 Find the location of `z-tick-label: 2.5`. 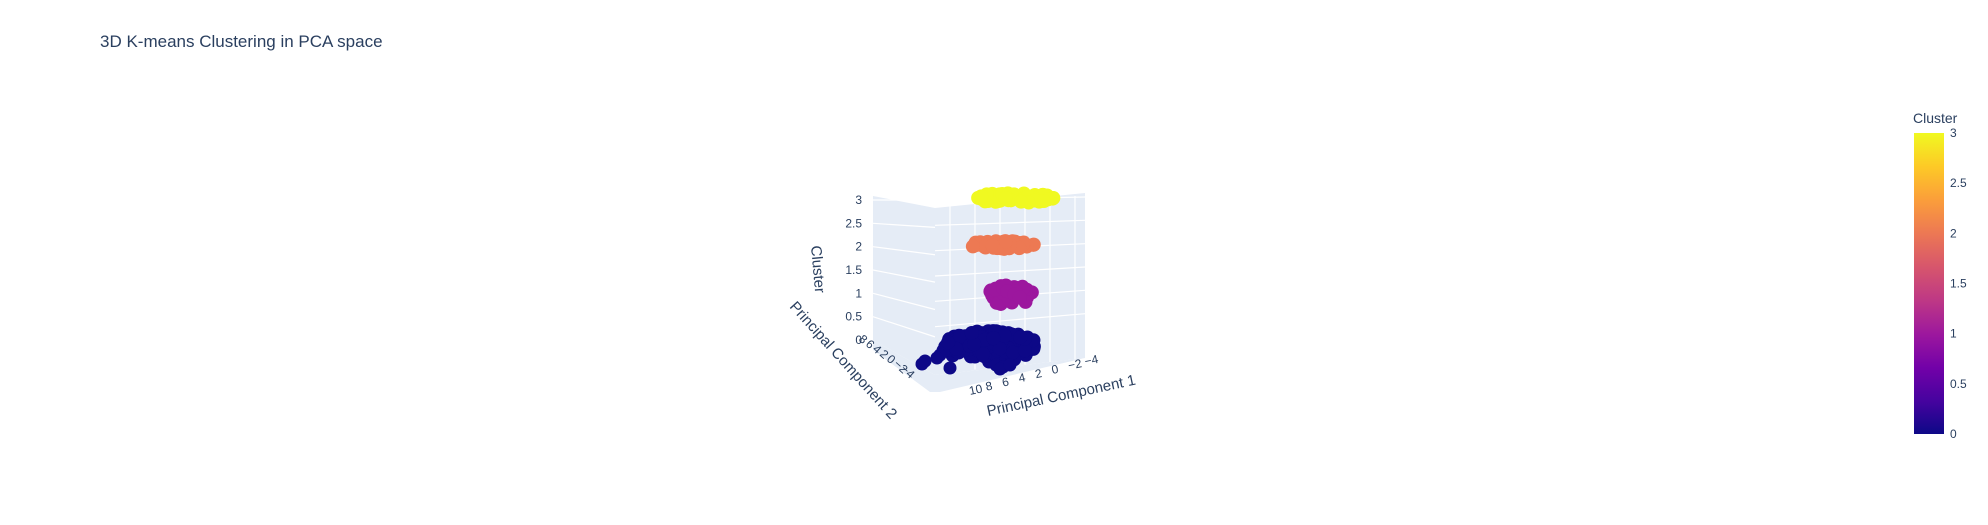

z-tick-label: 2.5 is located at coordinates (853, 223).